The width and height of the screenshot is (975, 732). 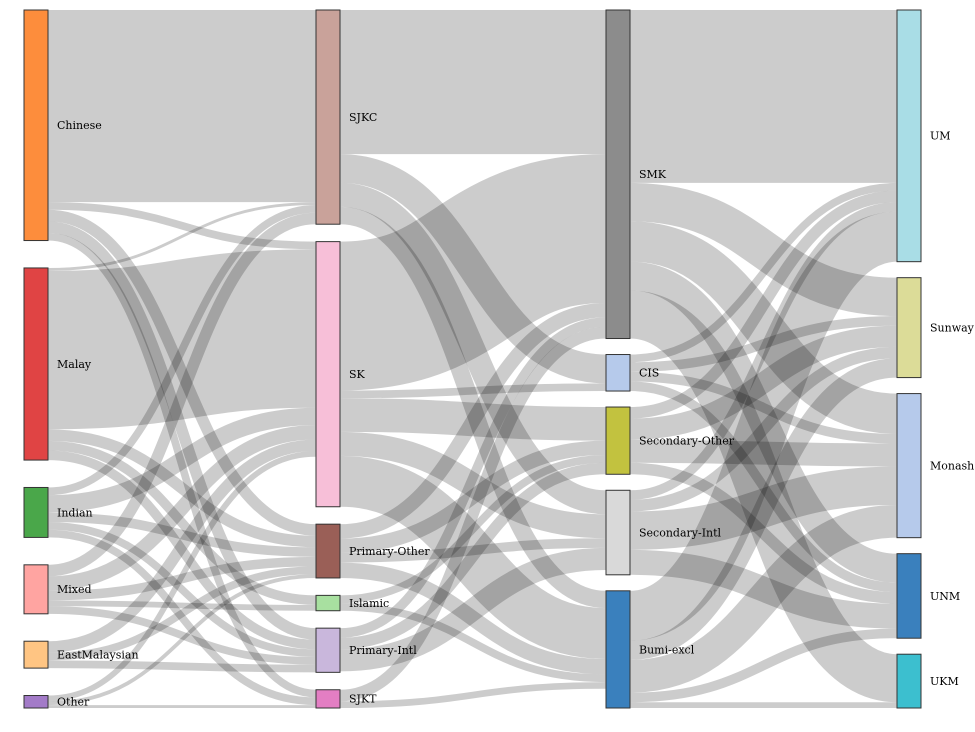 What do you see at coordinates (763, 407) in the screenshot?
I see `link-cis-to-monash` at bounding box center [763, 407].